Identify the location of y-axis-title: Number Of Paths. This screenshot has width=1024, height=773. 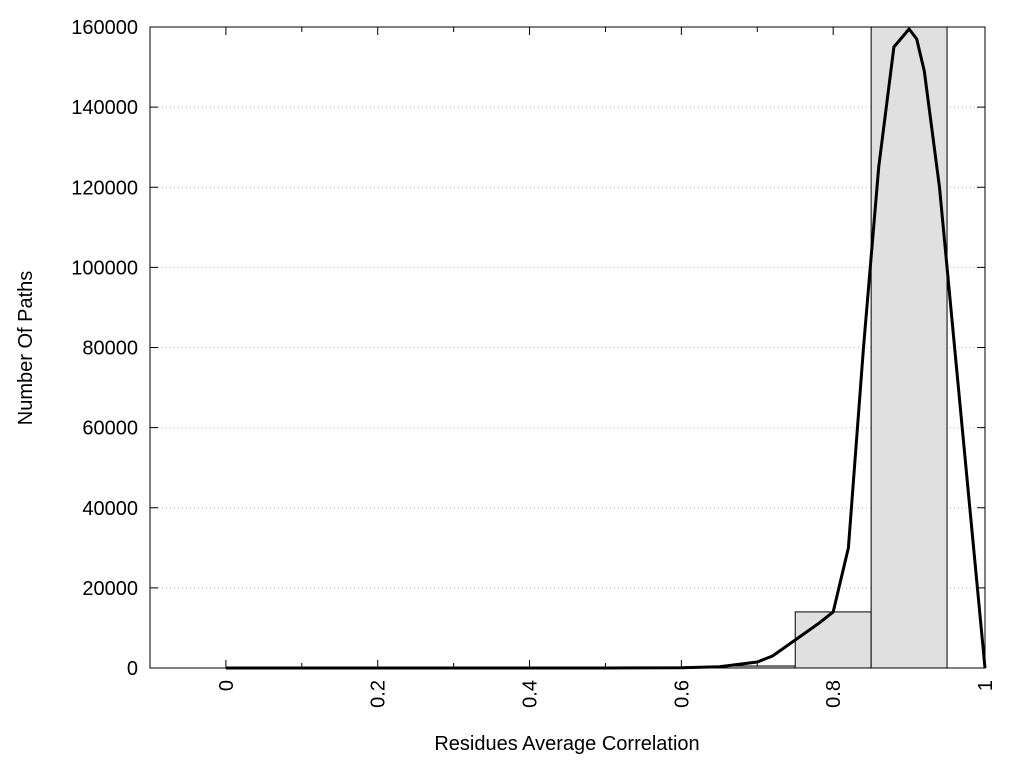
(26, 348).